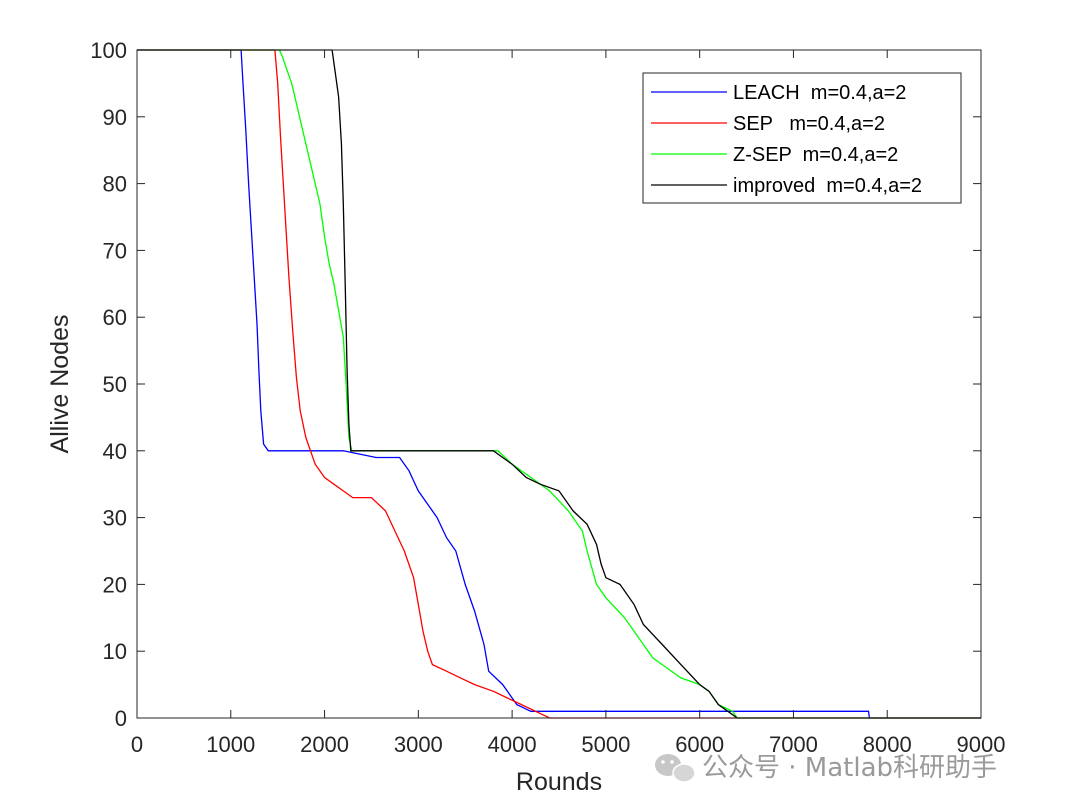 The width and height of the screenshot is (1080, 806). Describe the element at coordinates (809, 124) in the screenshot. I see `legend-label-2: SEP m=0.4,a=2` at that location.